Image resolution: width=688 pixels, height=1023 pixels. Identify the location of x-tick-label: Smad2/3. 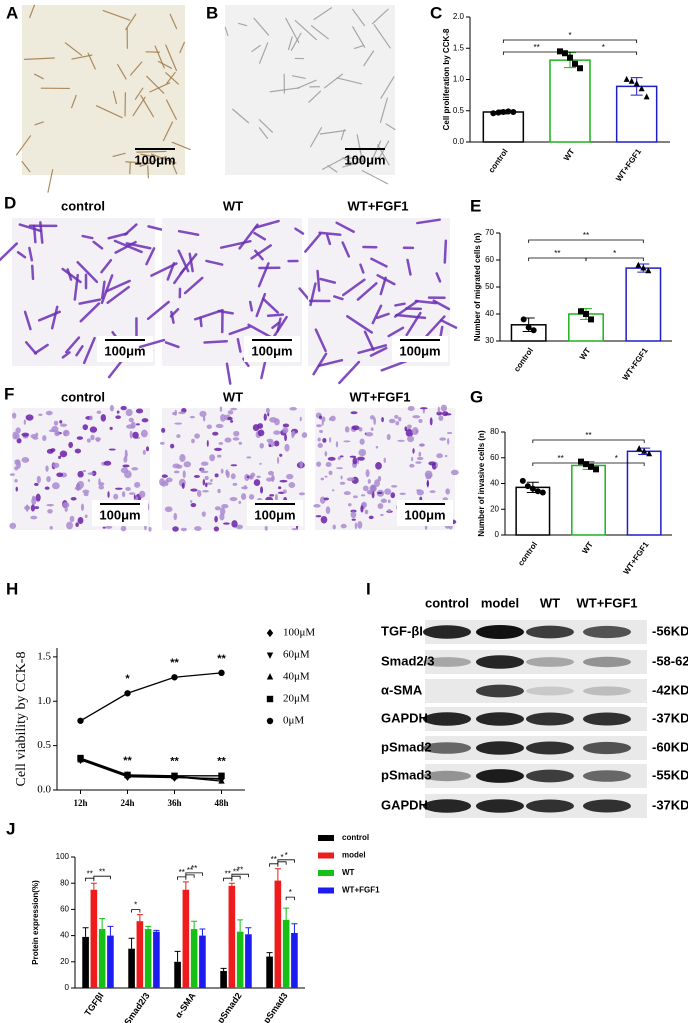
(136, 1007).